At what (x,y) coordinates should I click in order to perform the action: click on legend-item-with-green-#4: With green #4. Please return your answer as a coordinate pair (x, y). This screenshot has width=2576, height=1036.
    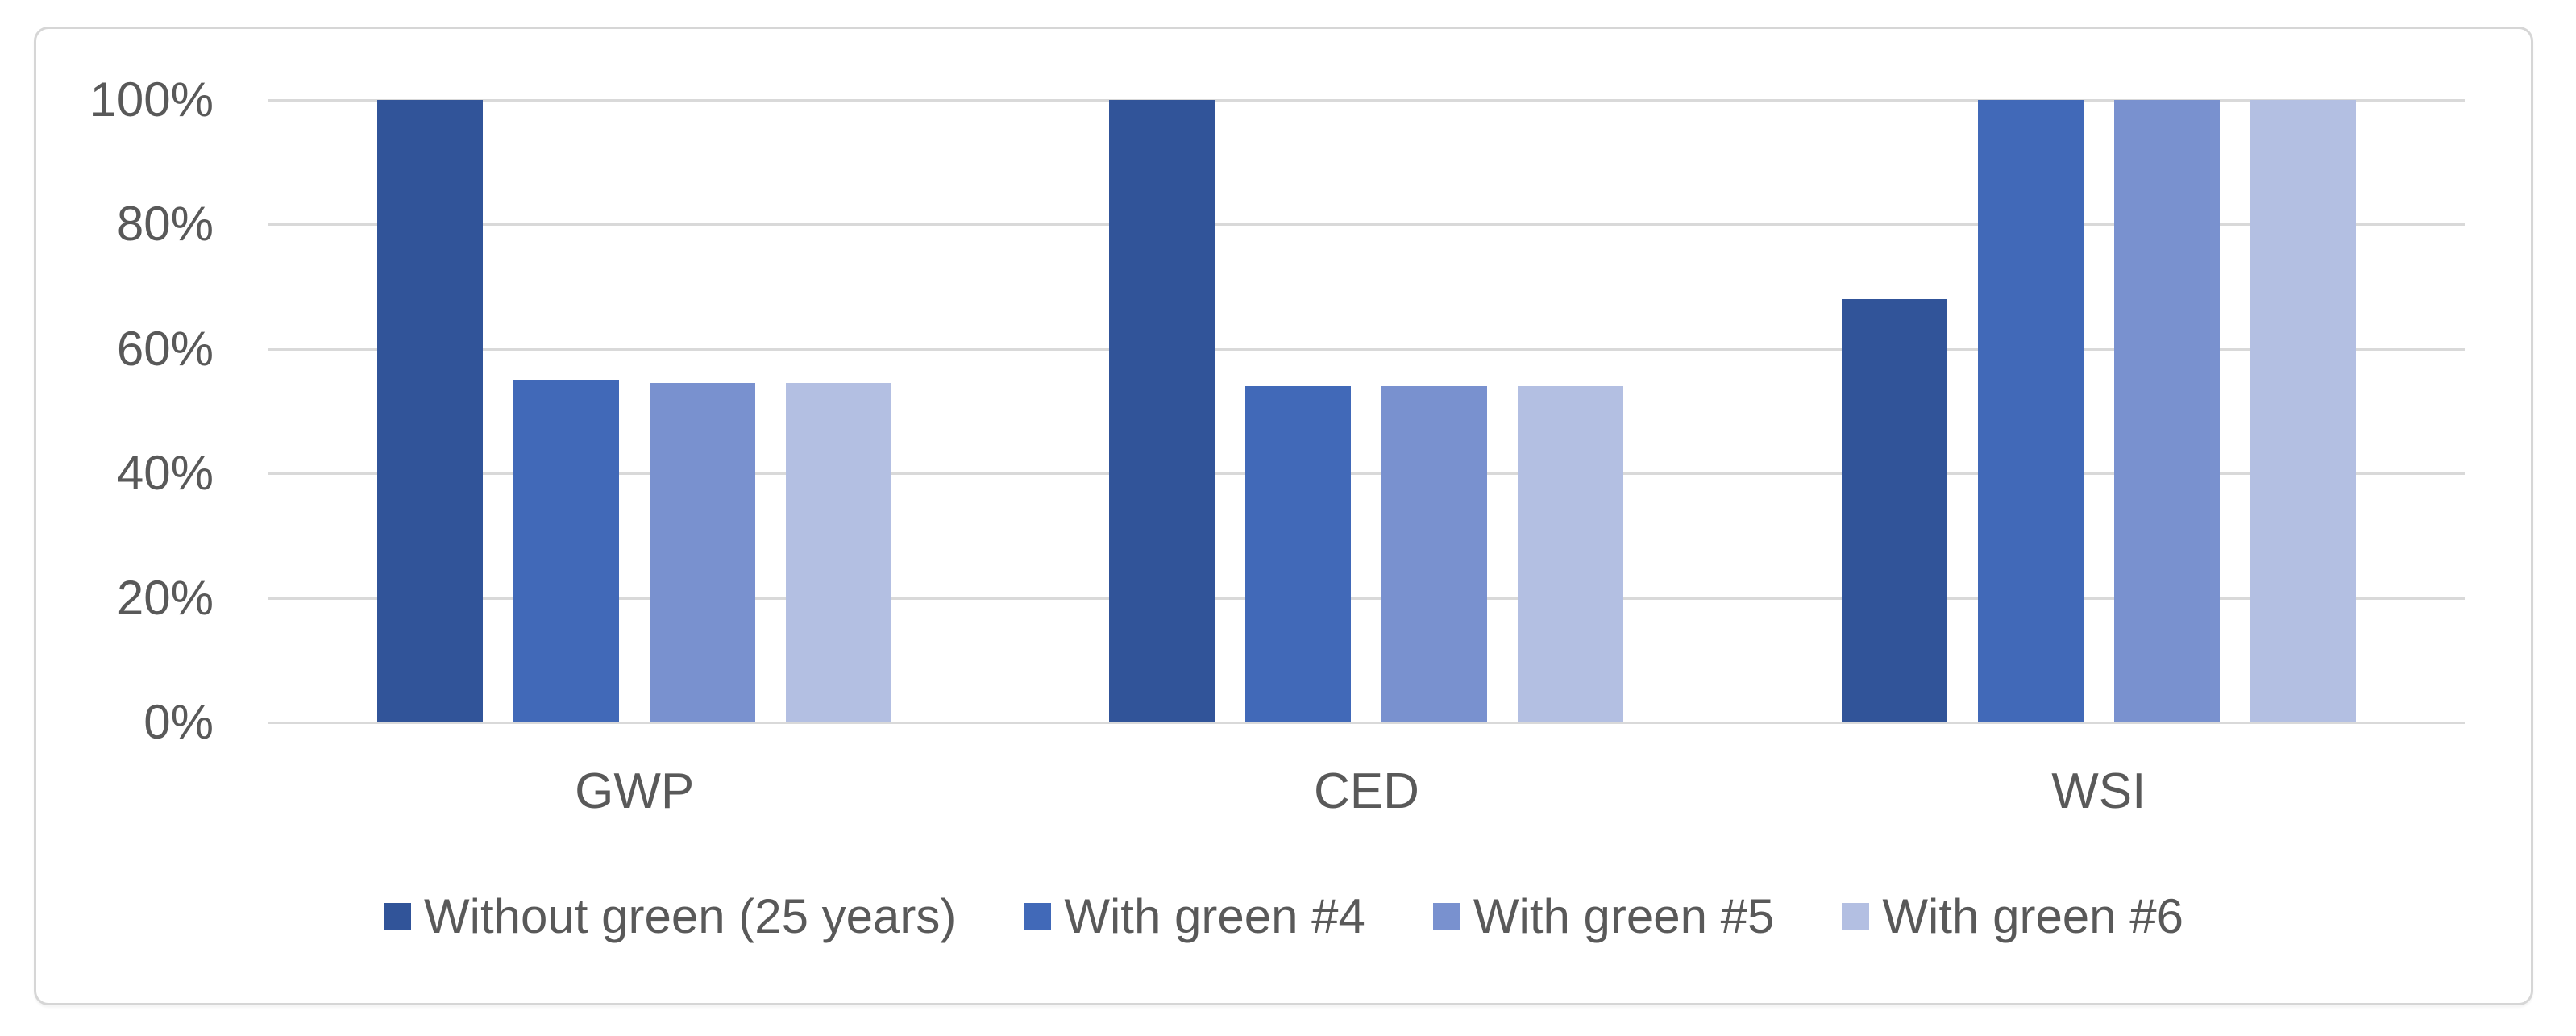
    Looking at the image, I should click on (1194, 916).